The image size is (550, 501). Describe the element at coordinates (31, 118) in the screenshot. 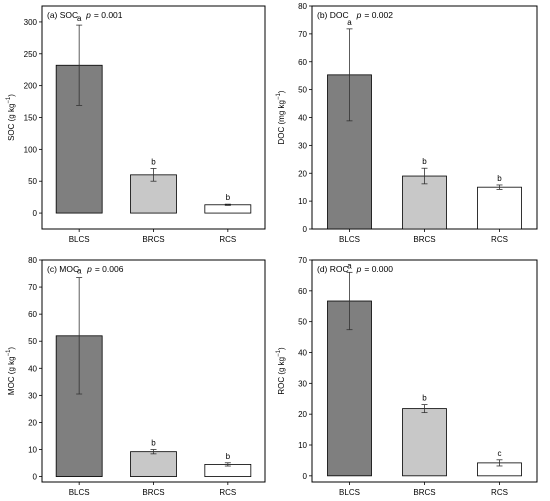

I see `y-tick-label: 150` at that location.